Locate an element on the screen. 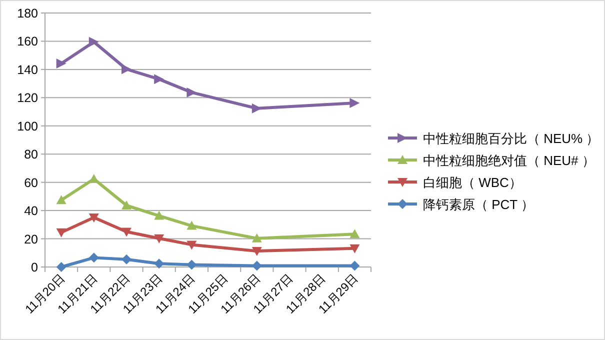 The height and width of the screenshot is (340, 605). y-tick-label: 20 is located at coordinates (31, 239).